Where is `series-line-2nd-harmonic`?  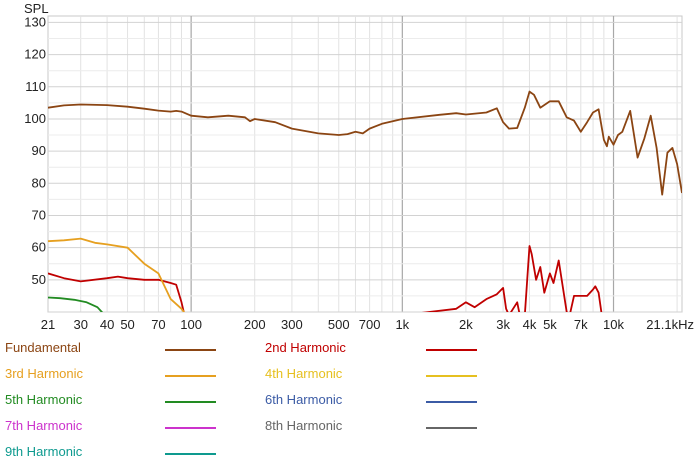 series-line-2nd-harmonic is located at coordinates (325, 278).